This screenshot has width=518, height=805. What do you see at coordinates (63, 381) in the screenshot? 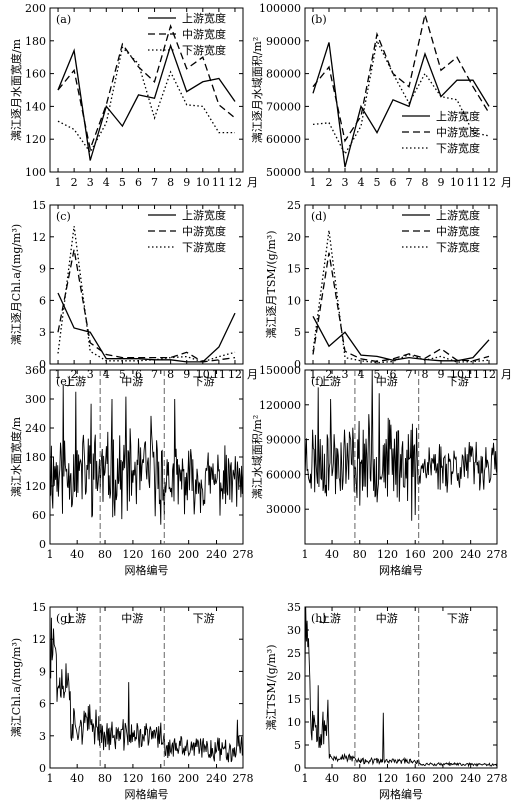
I see `panel-label: (e)` at bounding box center [63, 381].